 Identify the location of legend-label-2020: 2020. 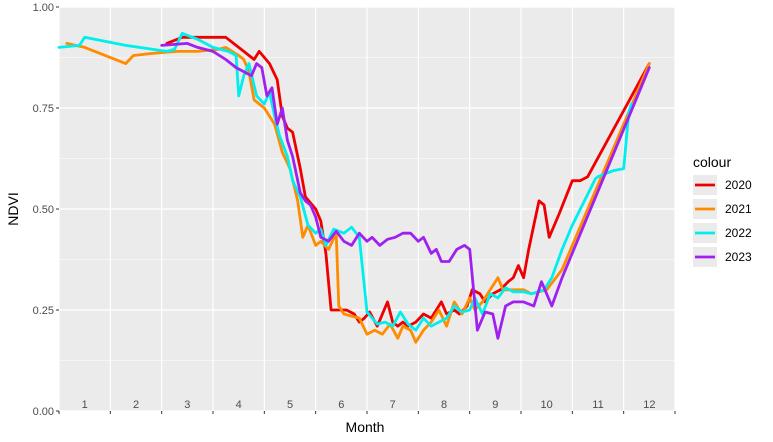
(738, 185).